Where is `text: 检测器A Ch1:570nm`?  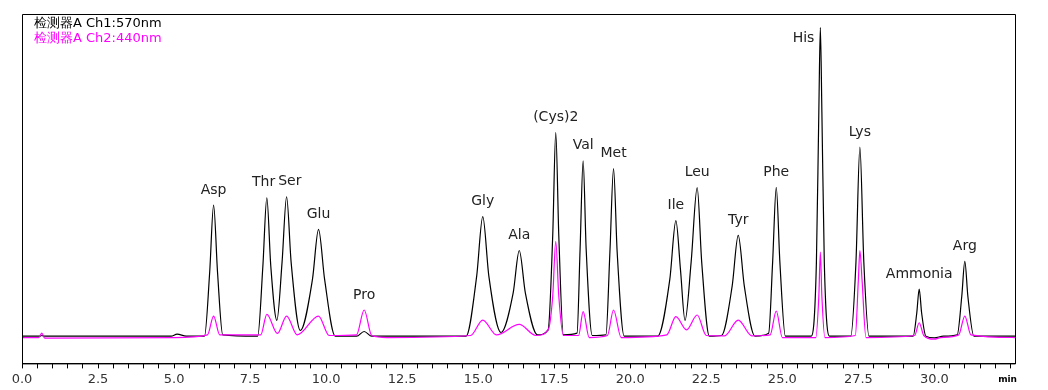
text: 检测器A Ch1:570nm is located at coordinates (98, 22).